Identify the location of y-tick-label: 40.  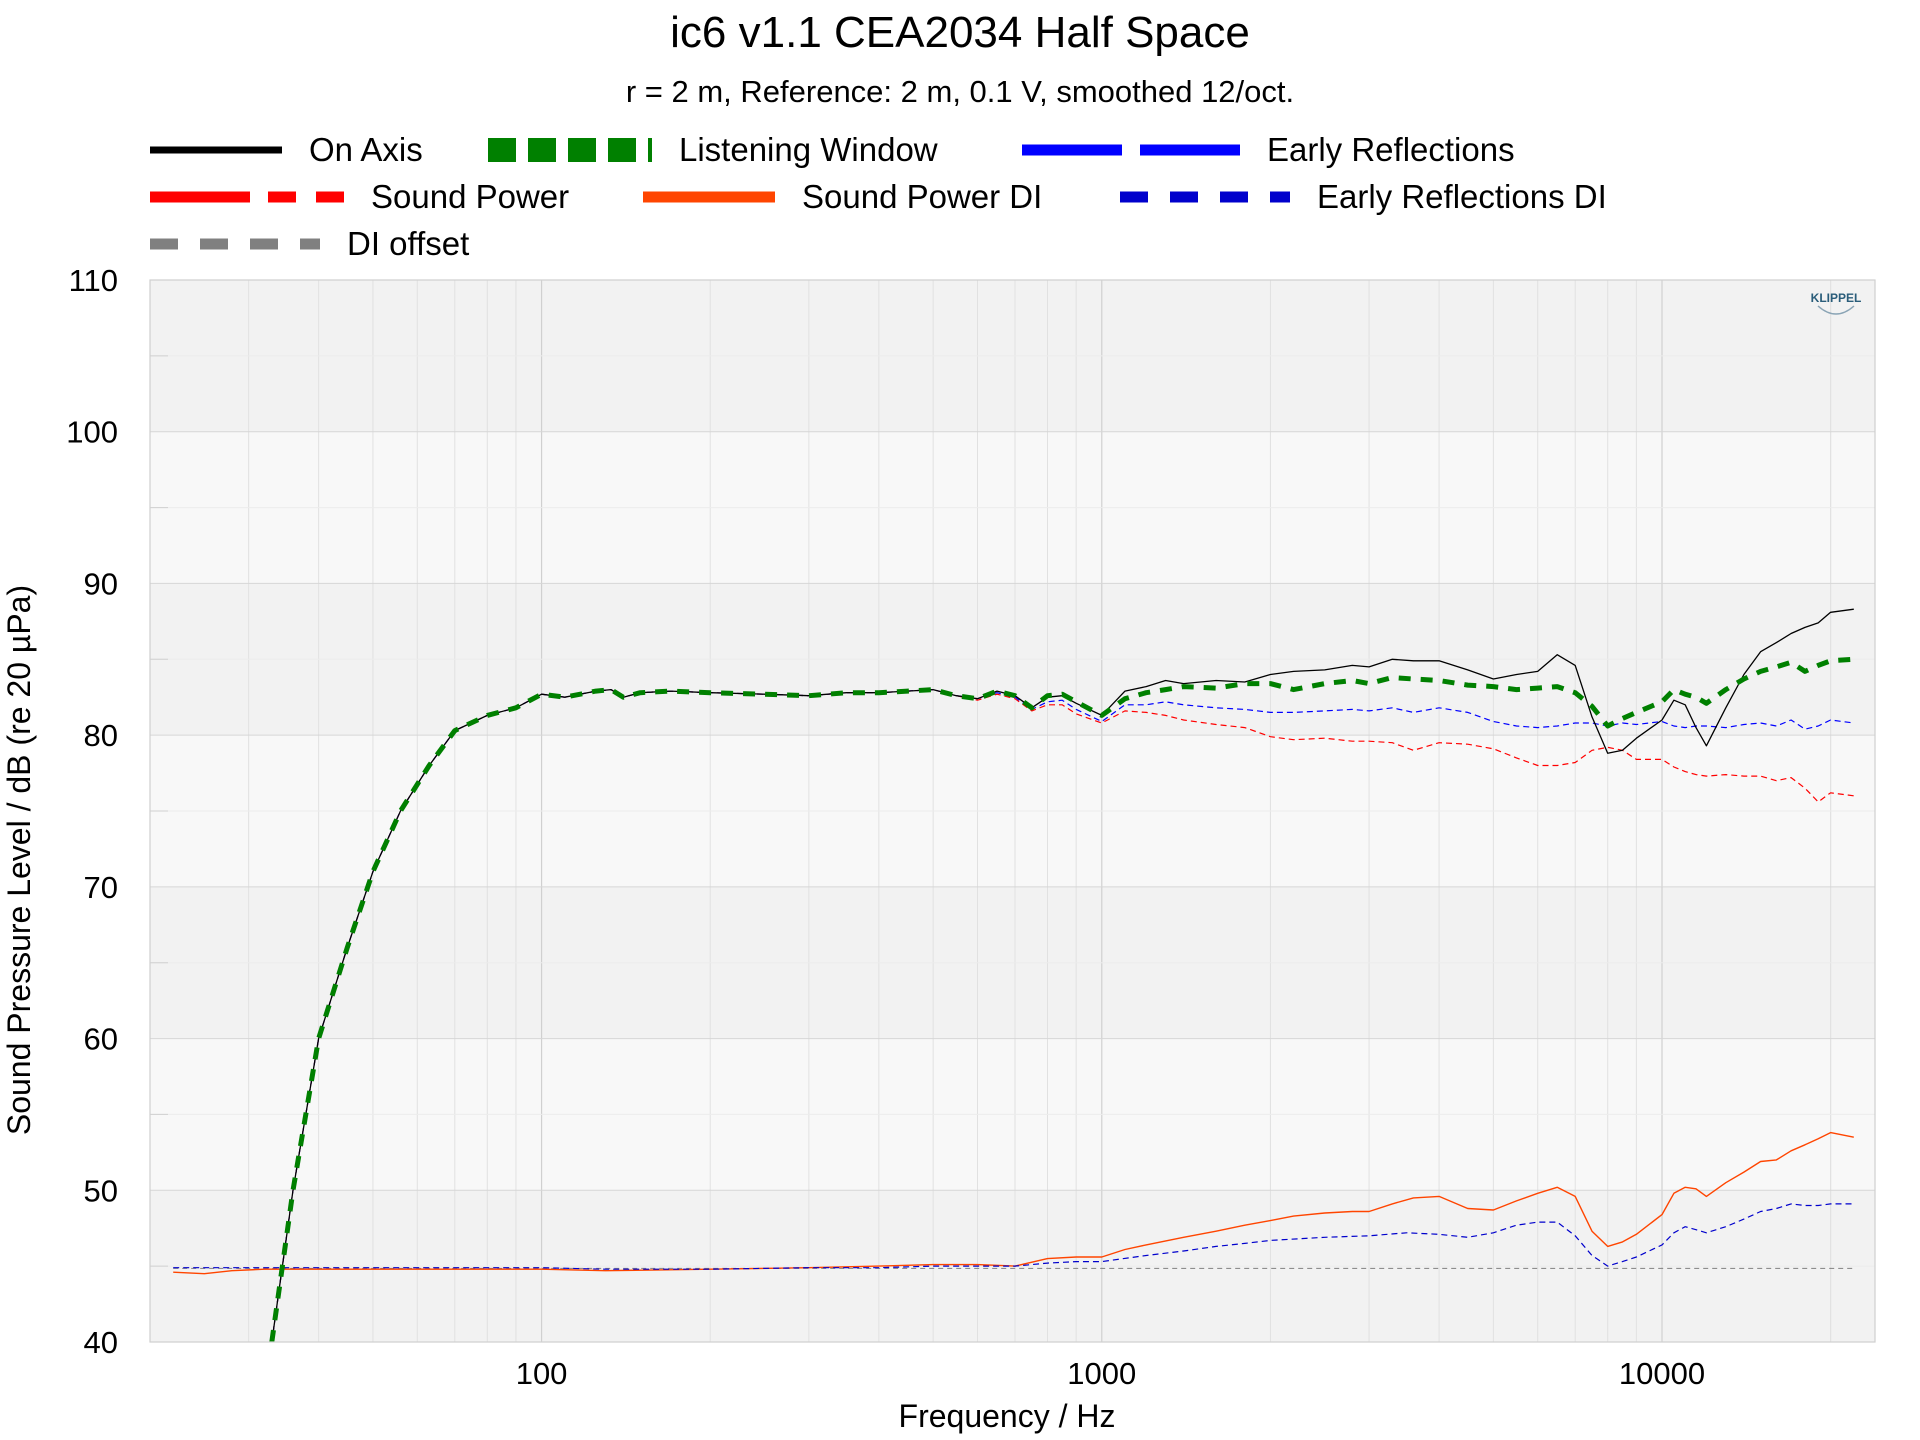
(101, 1342).